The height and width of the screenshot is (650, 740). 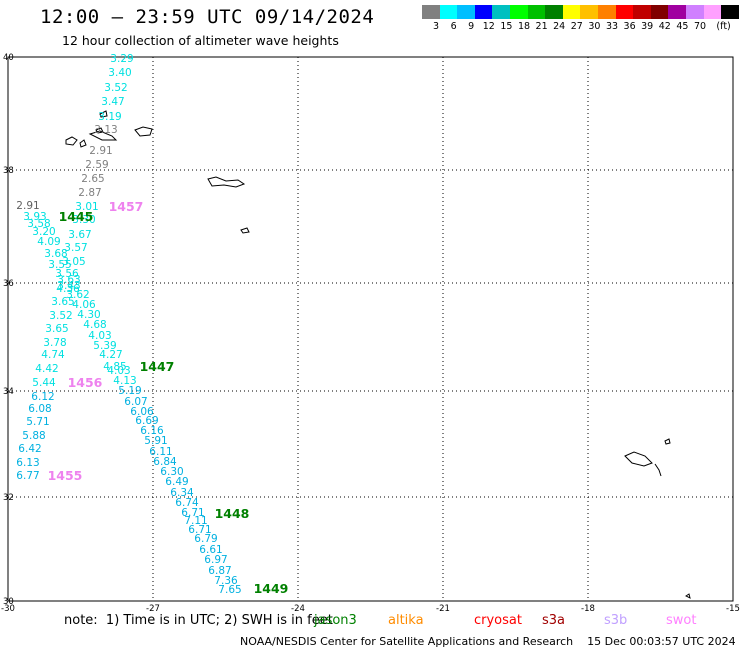 What do you see at coordinates (84, 305) in the screenshot?
I see `wave-height-label: 4.06` at bounding box center [84, 305].